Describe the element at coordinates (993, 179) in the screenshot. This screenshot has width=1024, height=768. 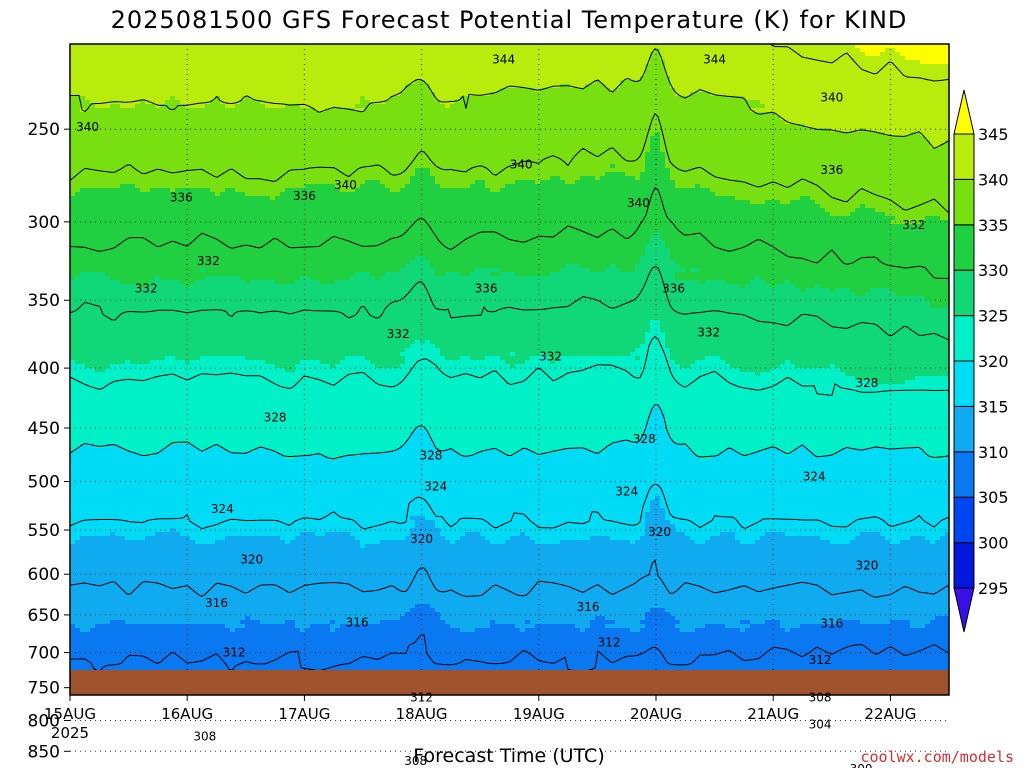
I see `colorbar-tick-label: 340` at that location.